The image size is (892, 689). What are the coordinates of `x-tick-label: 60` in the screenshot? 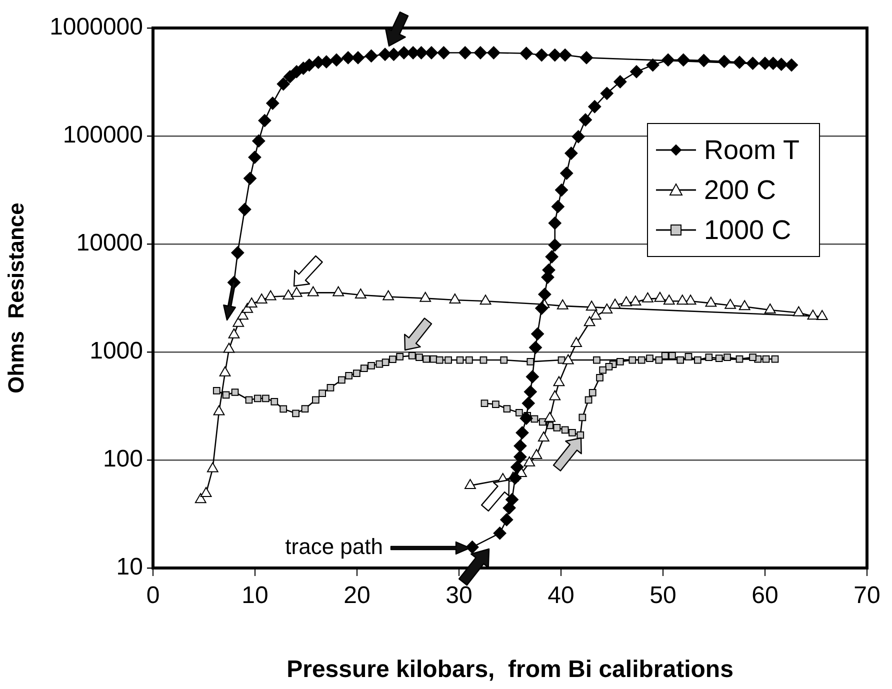 It's located at (765, 596).